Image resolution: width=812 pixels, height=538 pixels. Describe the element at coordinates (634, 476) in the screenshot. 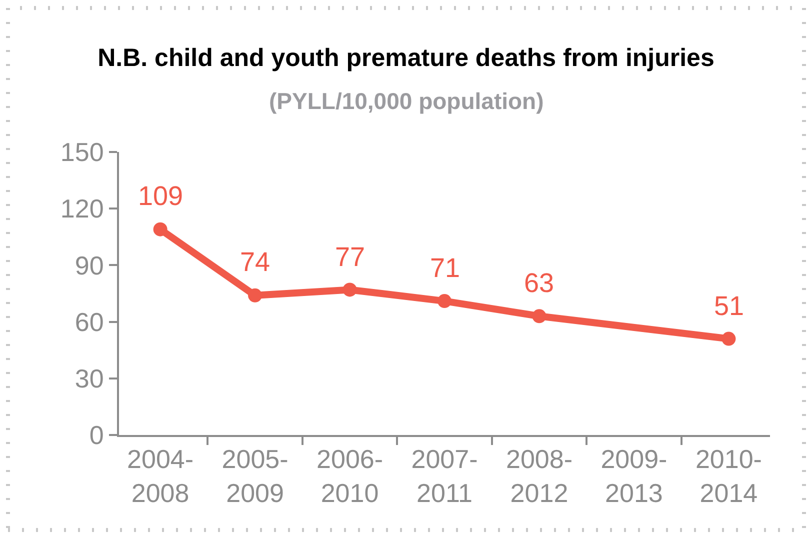

I see `x-tick-label: 2009- 2013` at that location.